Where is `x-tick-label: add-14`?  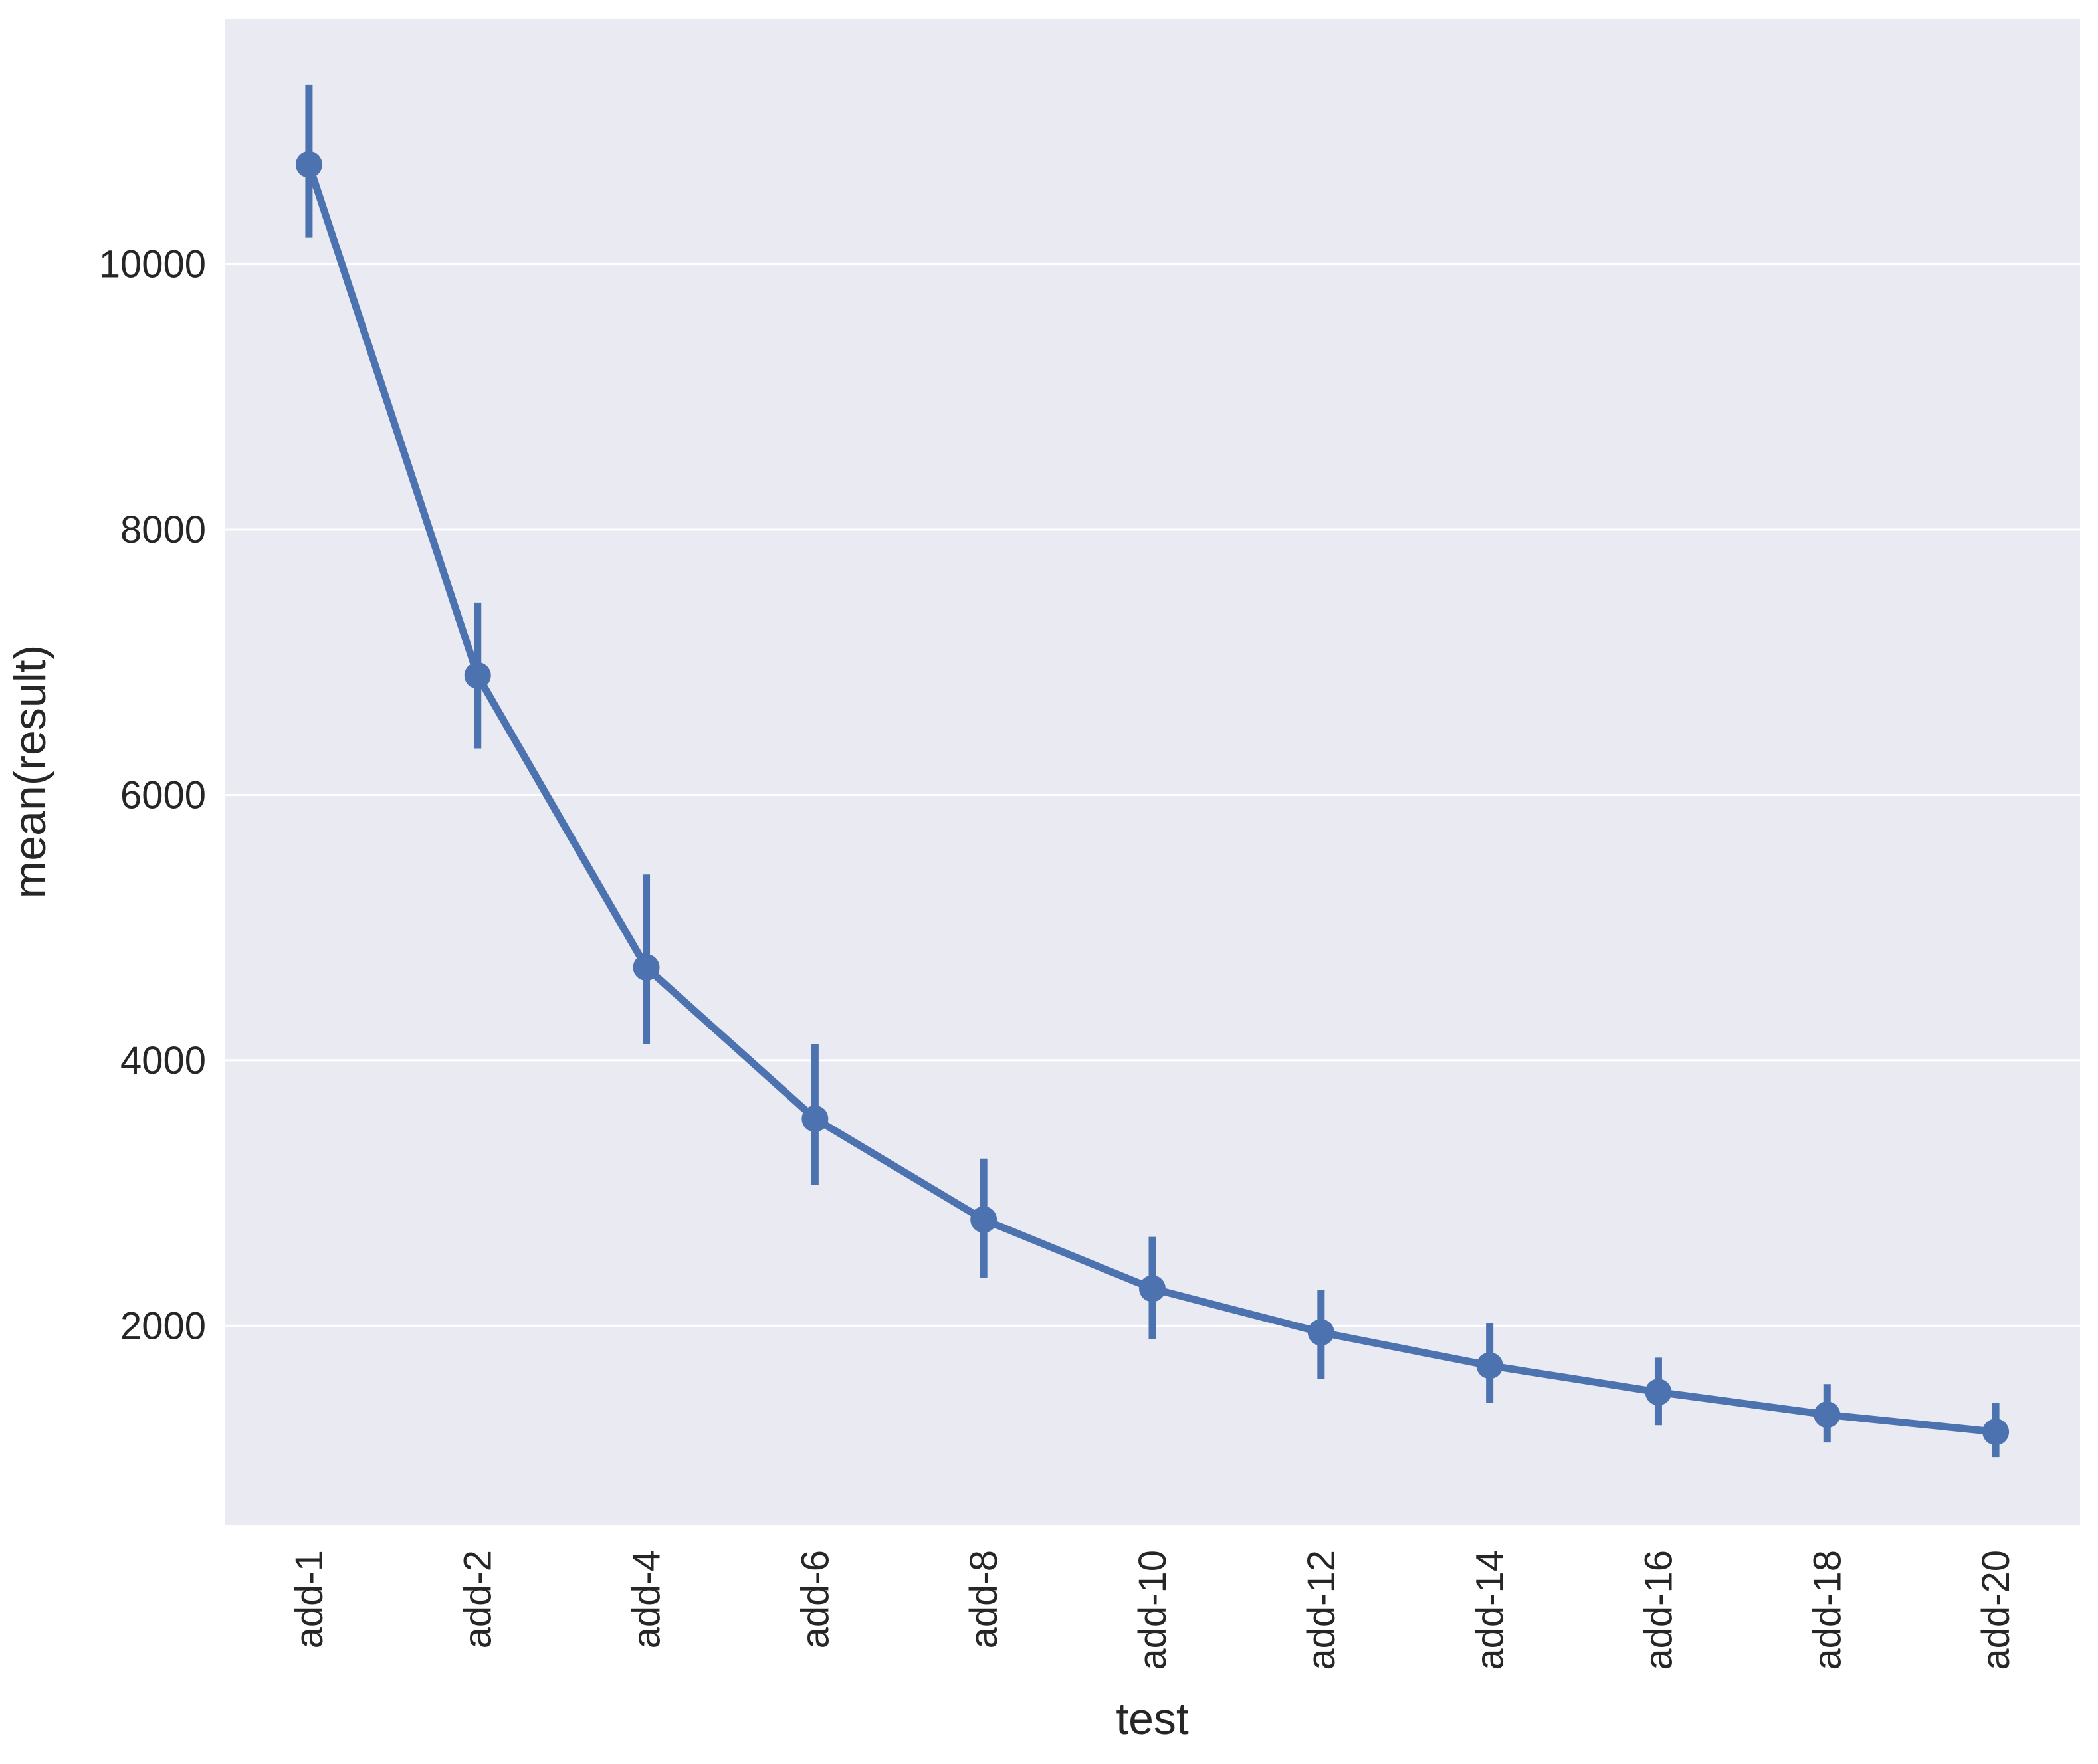 x-tick-label: add-14 is located at coordinates (1490, 1610).